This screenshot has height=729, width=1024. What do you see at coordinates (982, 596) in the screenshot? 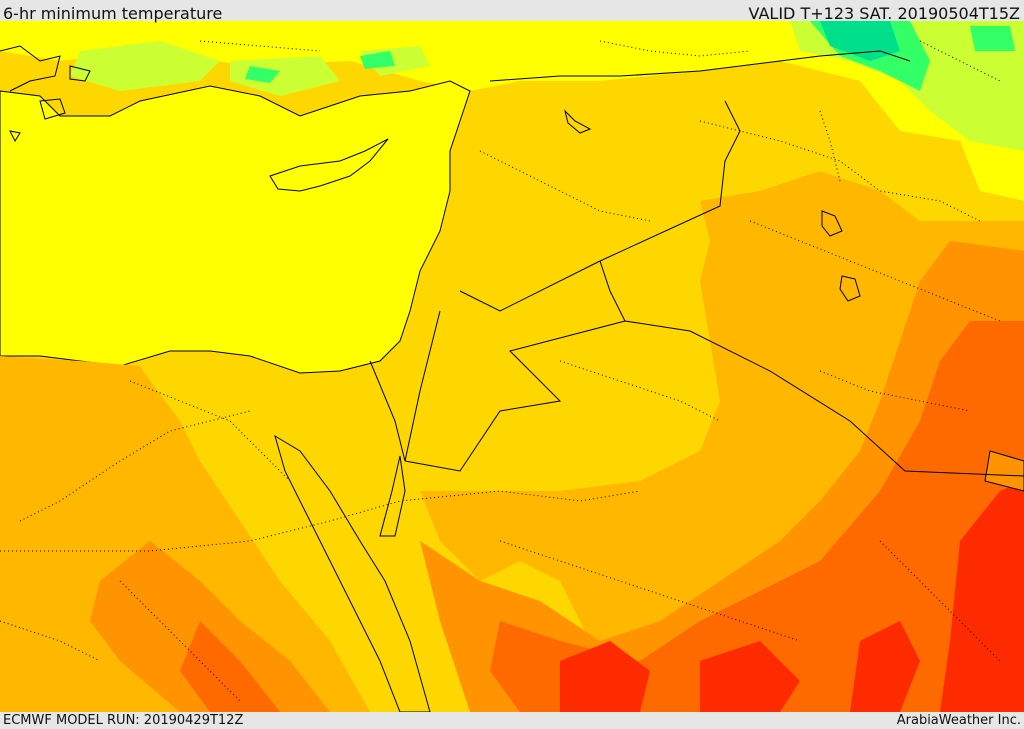
I see `red-zone-southeast` at bounding box center [982, 596].